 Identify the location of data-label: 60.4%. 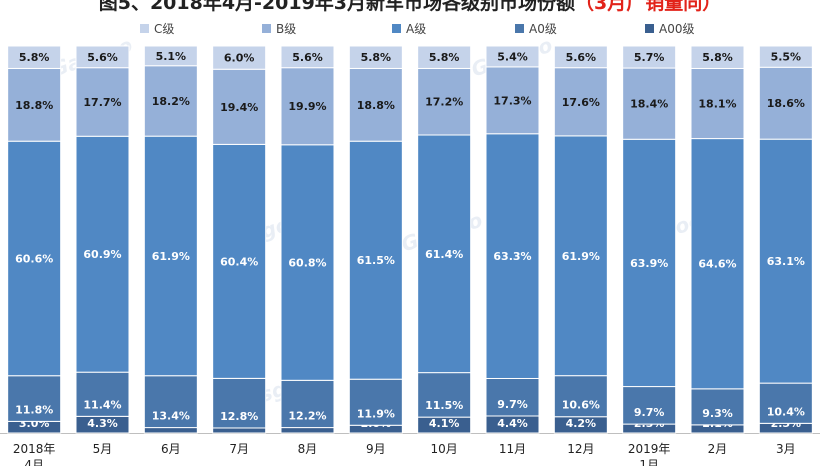
(239, 261).